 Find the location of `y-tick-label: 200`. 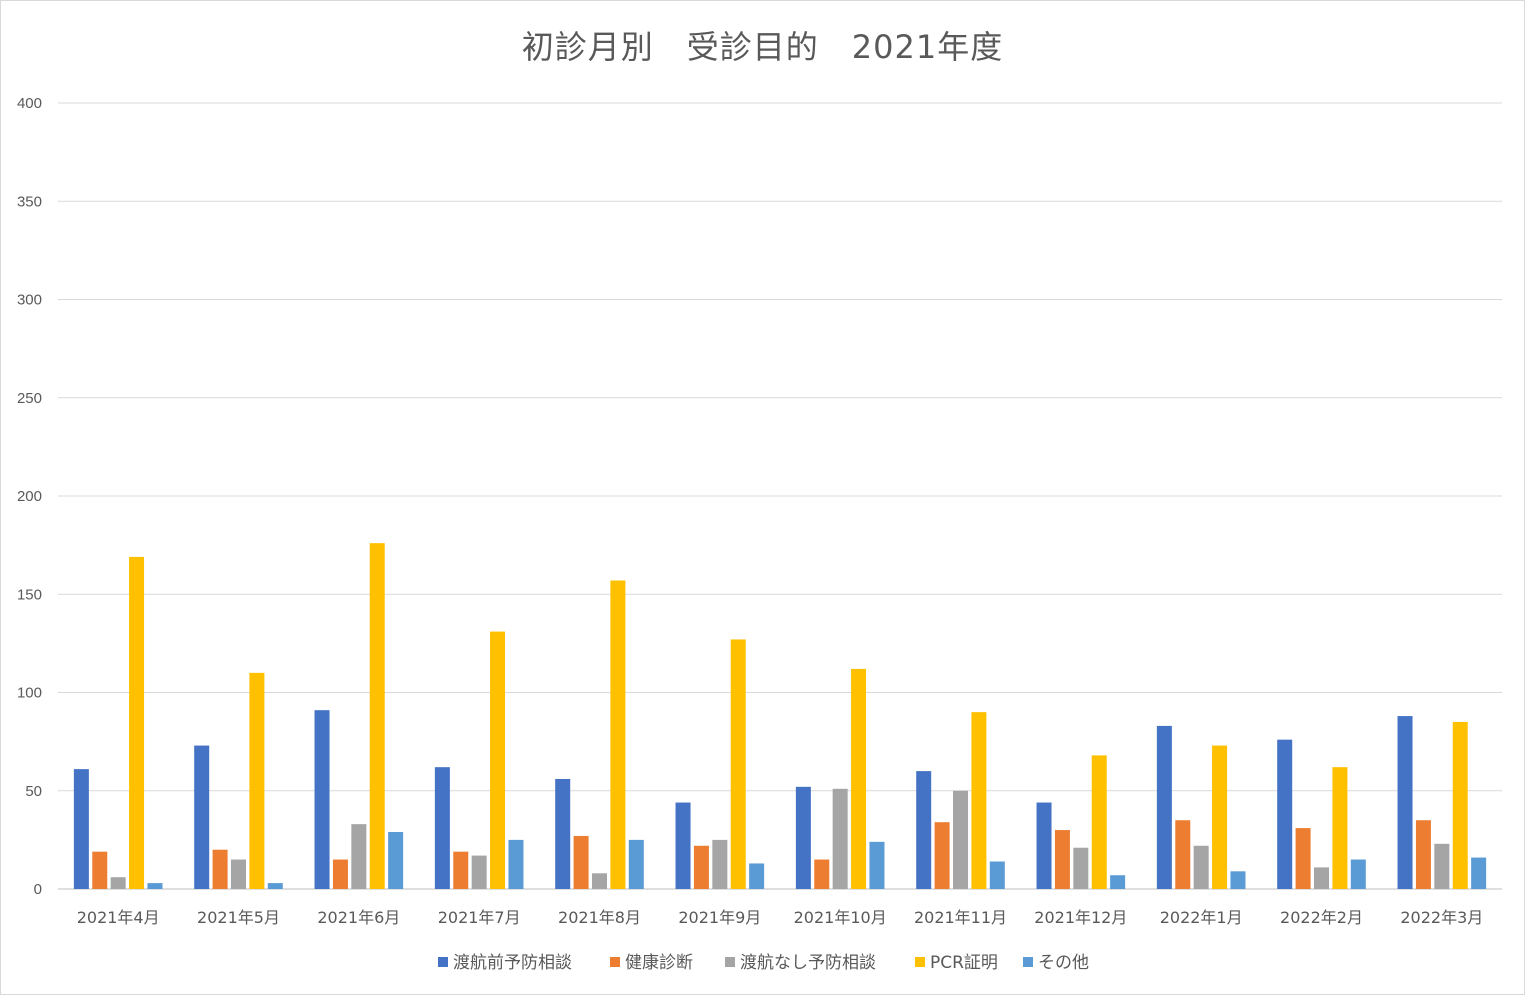

y-tick-label: 200 is located at coordinates (29, 496).